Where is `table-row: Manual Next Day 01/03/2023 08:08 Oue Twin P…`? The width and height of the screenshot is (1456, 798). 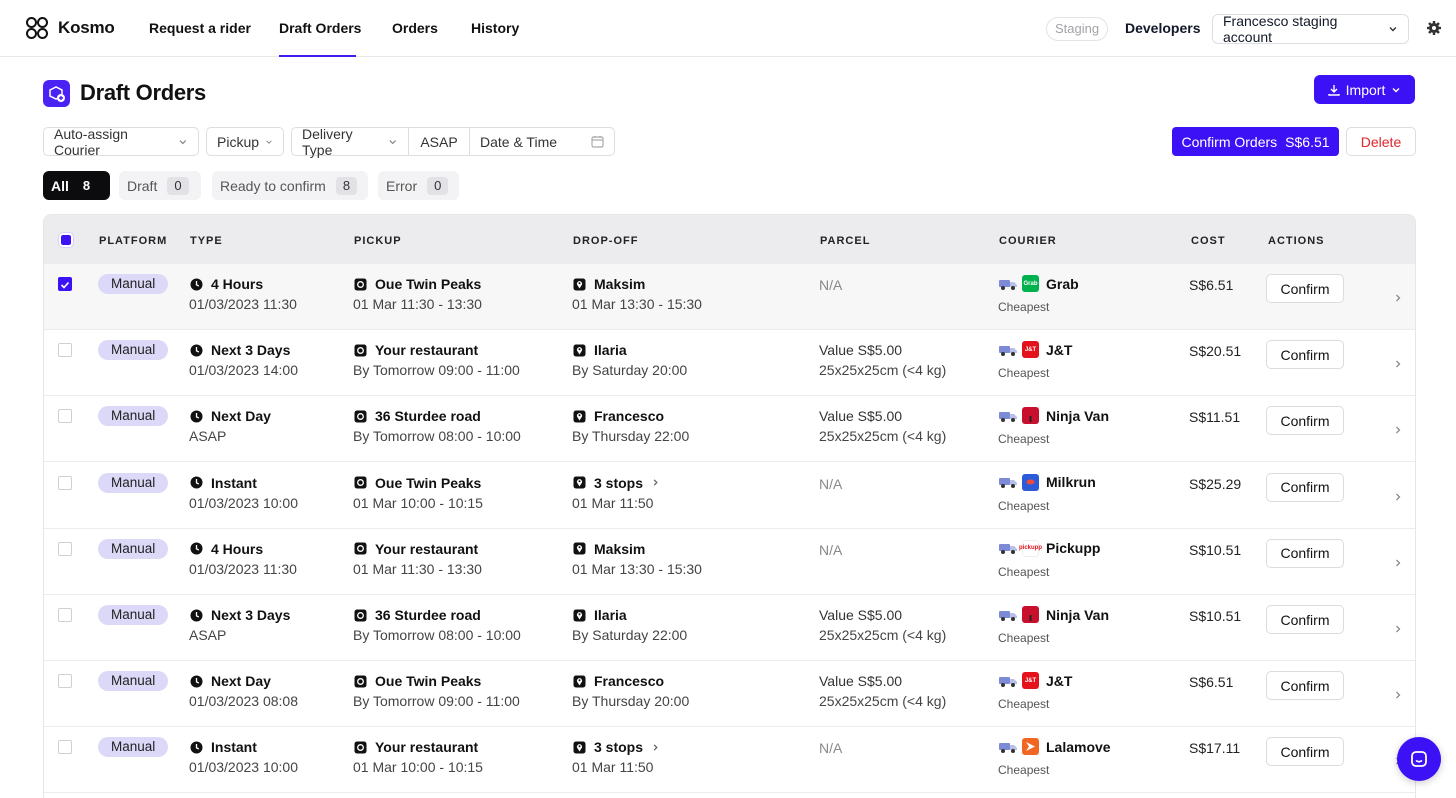
table-row: Manual Next Day 01/03/2023 08:08 Oue Twin P… is located at coordinates (729, 694).